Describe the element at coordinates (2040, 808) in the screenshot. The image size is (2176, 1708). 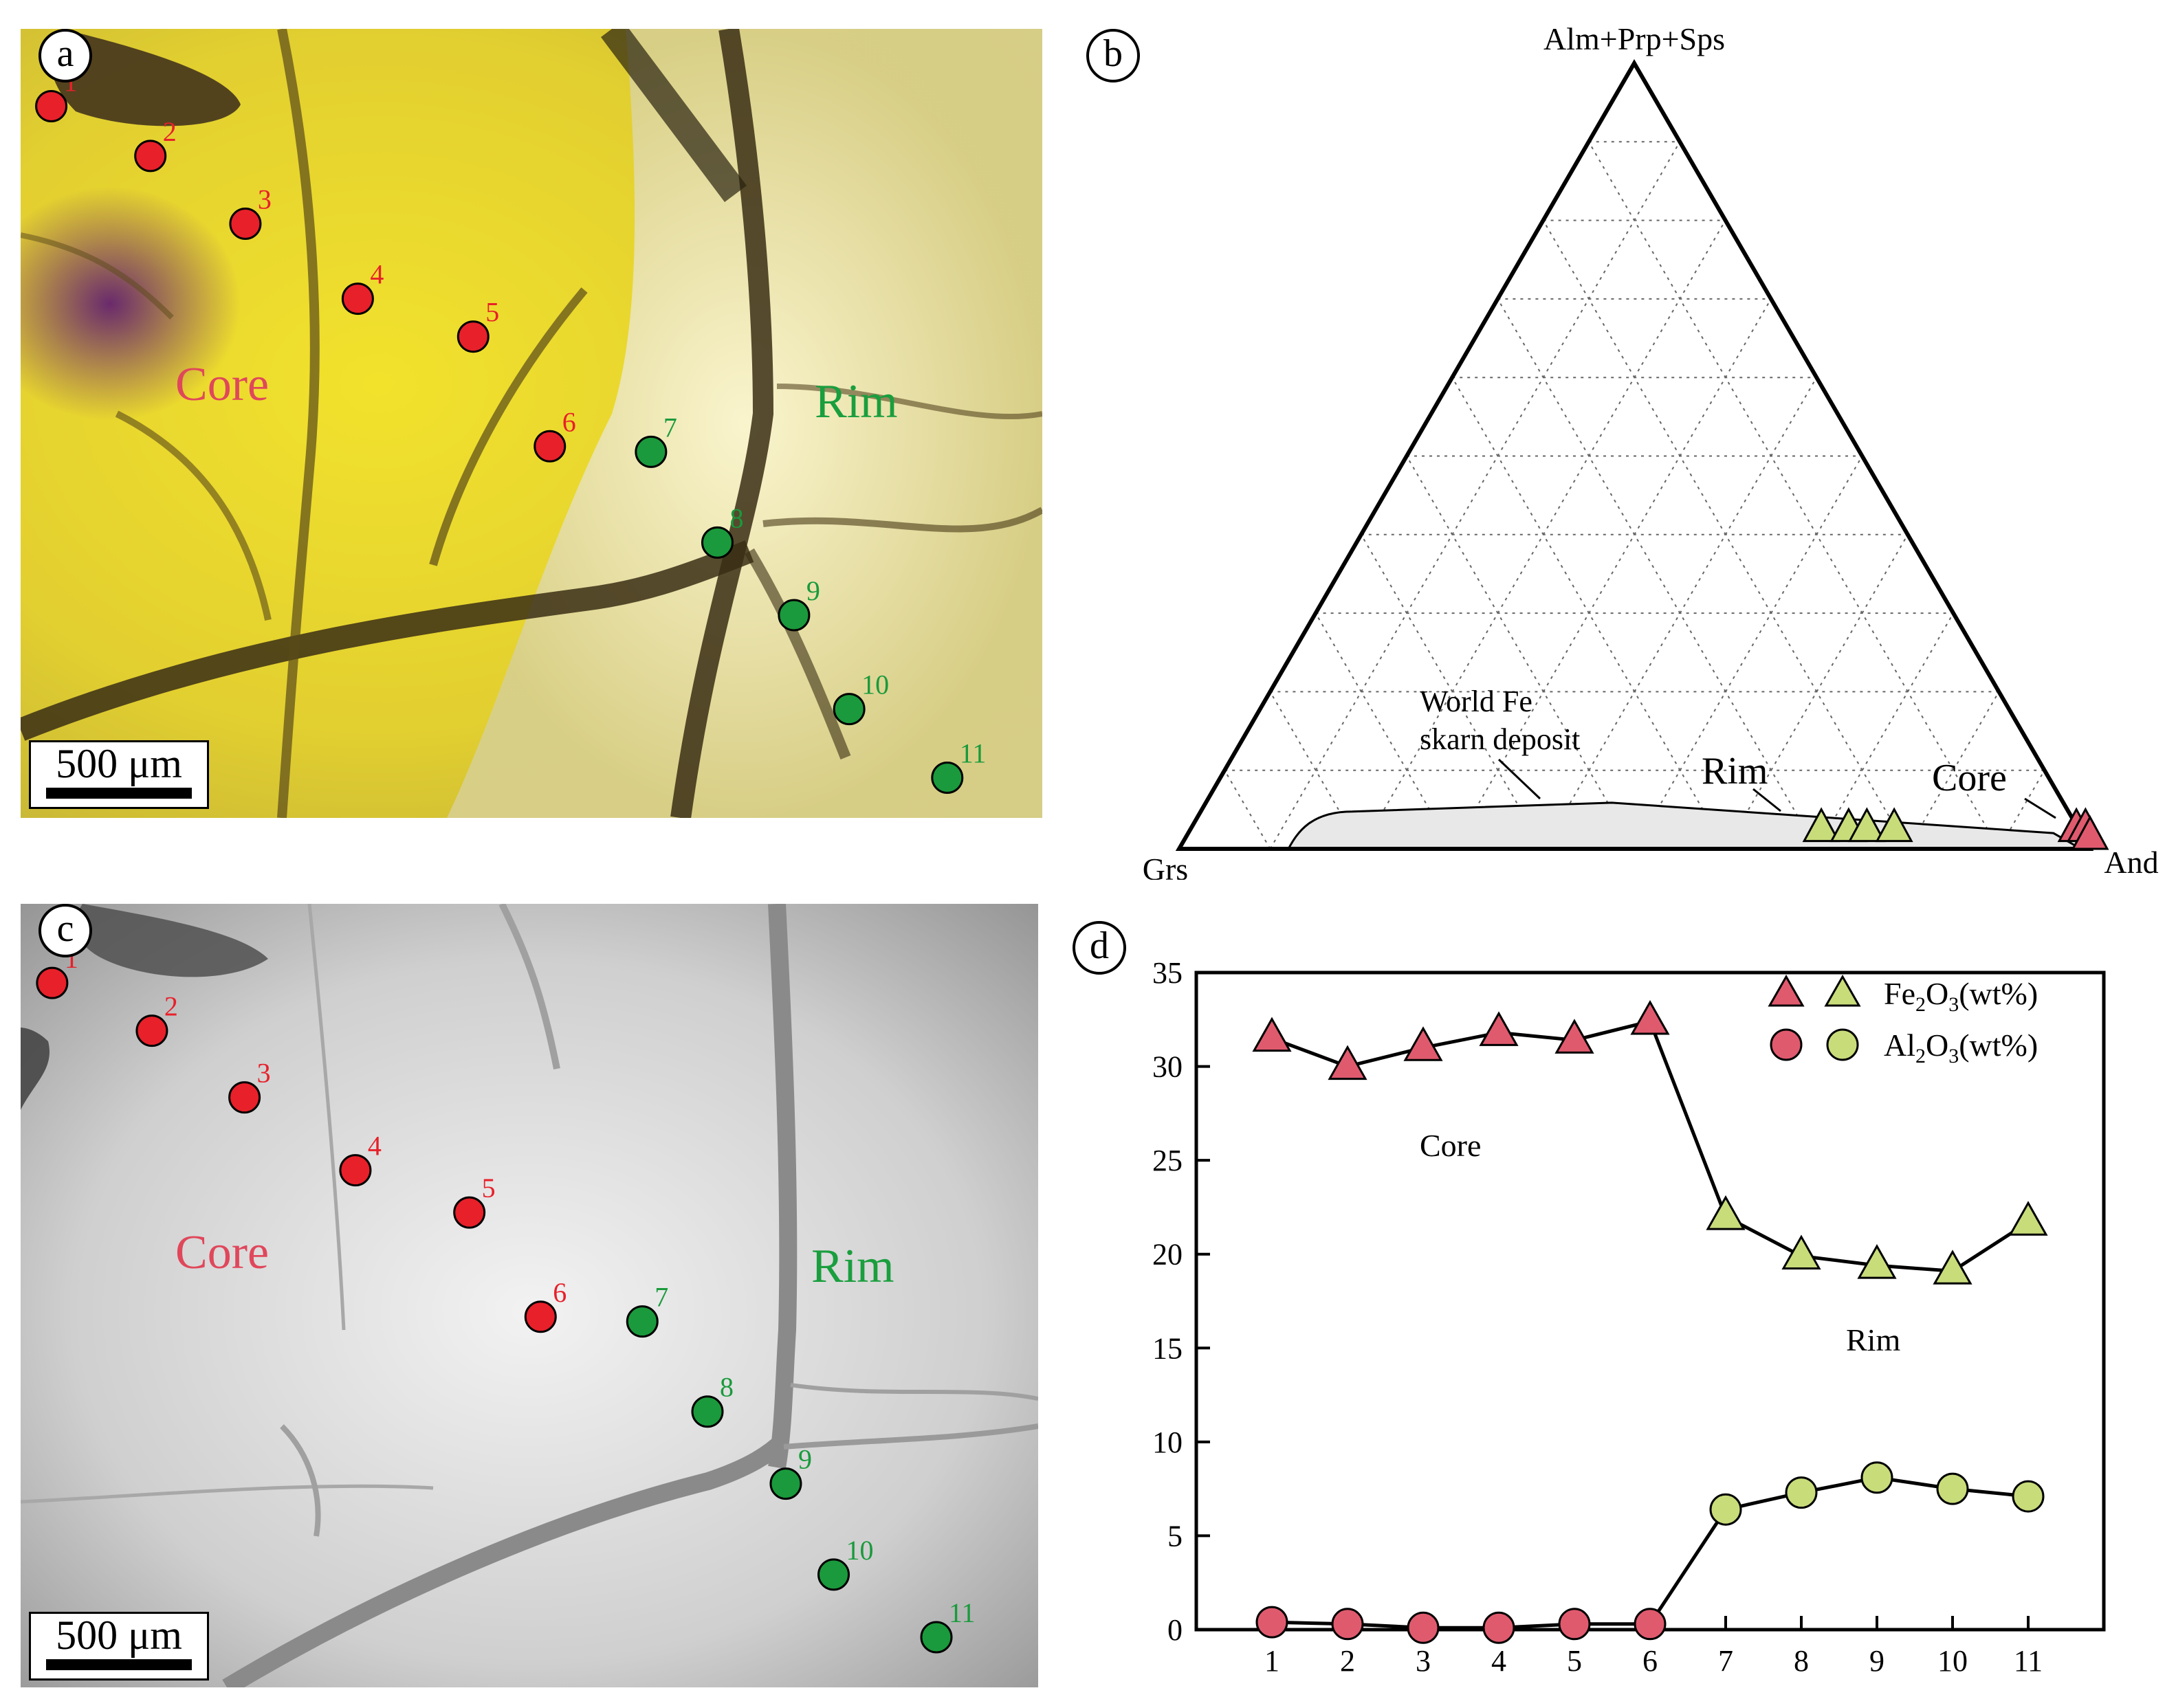
I see `core-arrow` at that location.